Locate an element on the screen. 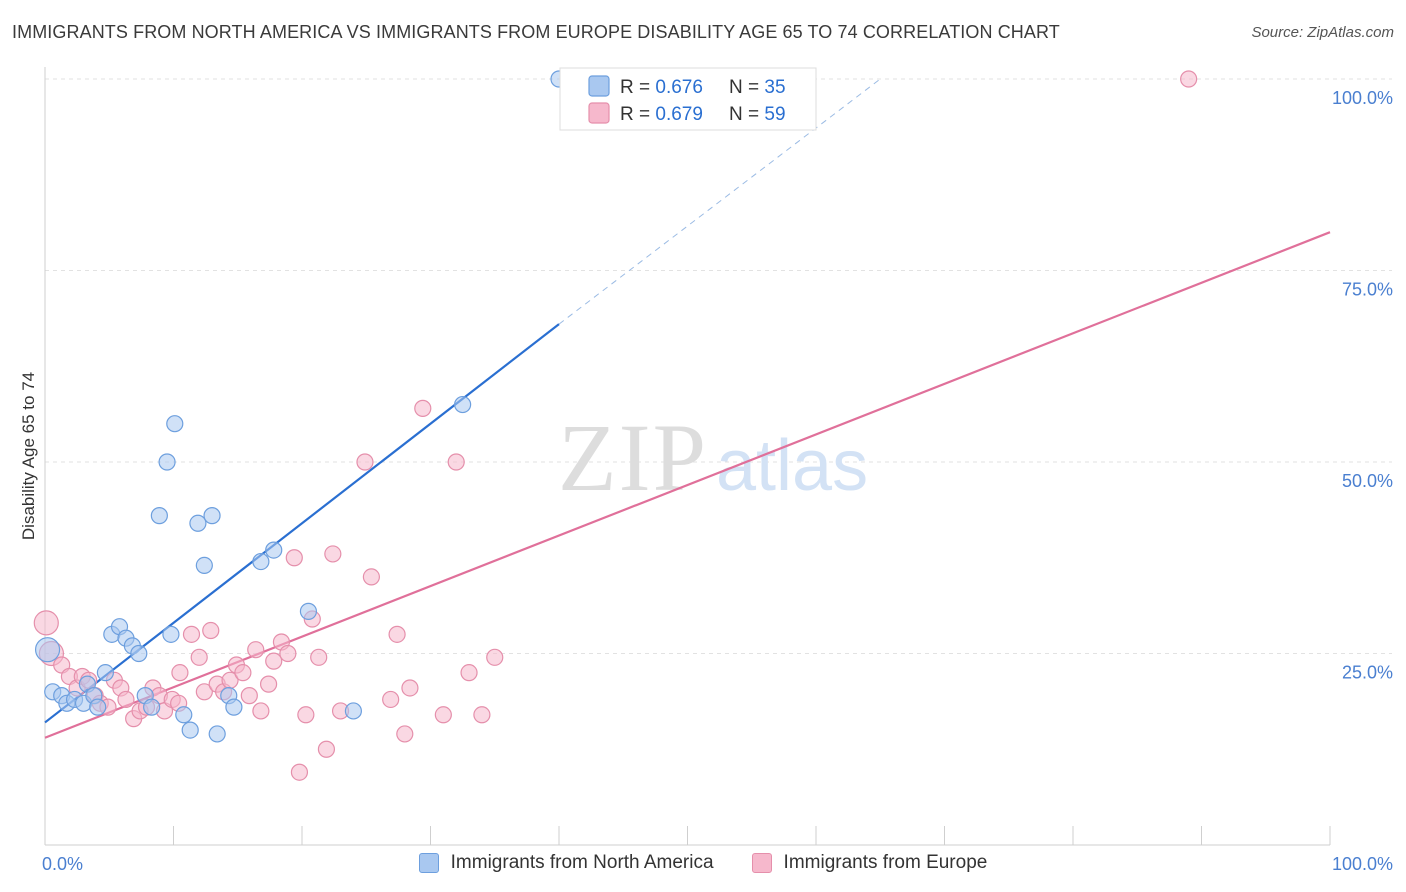  legend-n-label-2: N = is located at coordinates (746, 114).